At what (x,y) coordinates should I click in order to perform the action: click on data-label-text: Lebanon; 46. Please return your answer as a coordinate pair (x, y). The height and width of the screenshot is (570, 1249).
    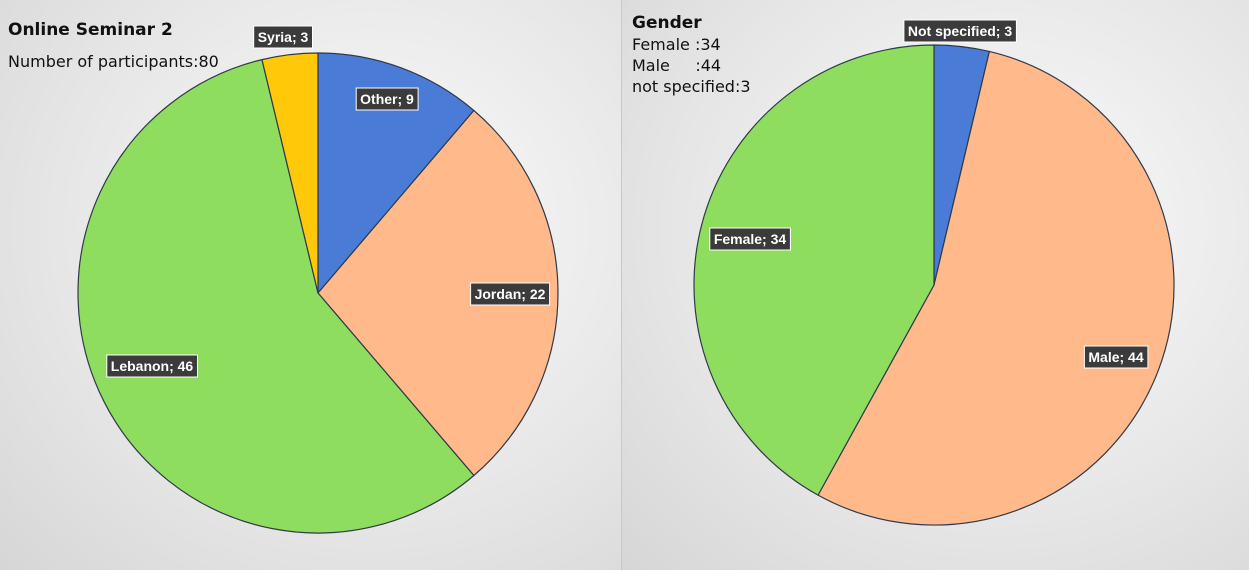
    Looking at the image, I should click on (152, 366).